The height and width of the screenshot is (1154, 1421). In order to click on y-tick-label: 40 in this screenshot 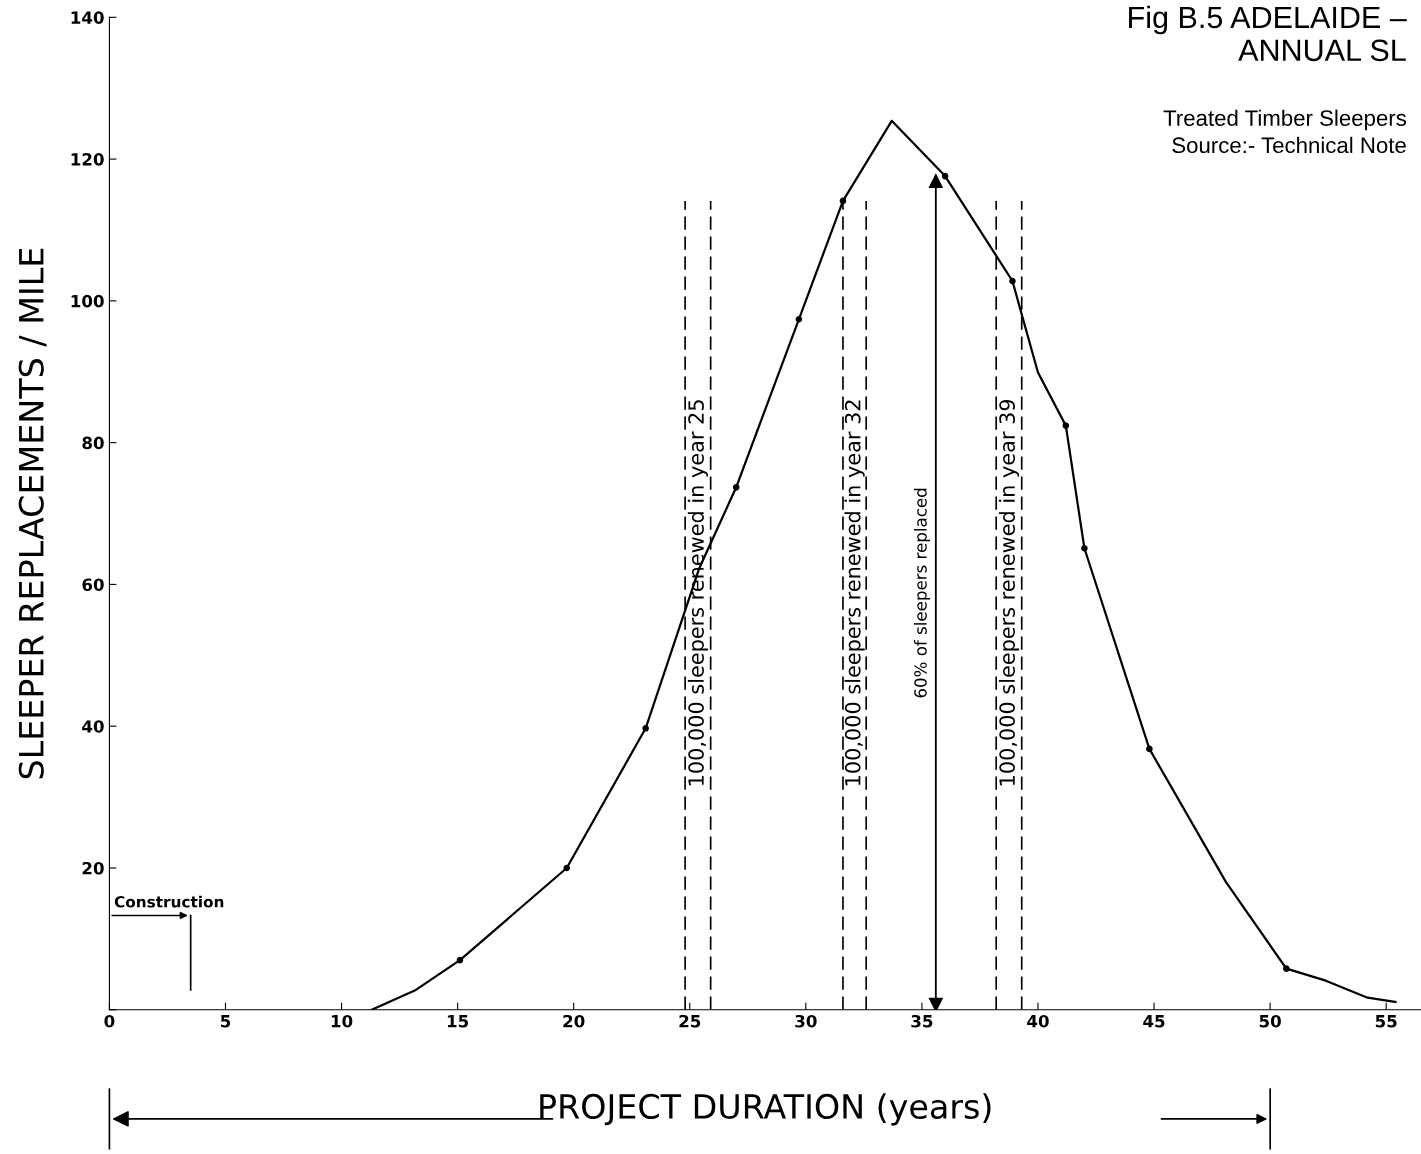, I will do `click(93, 726)`.